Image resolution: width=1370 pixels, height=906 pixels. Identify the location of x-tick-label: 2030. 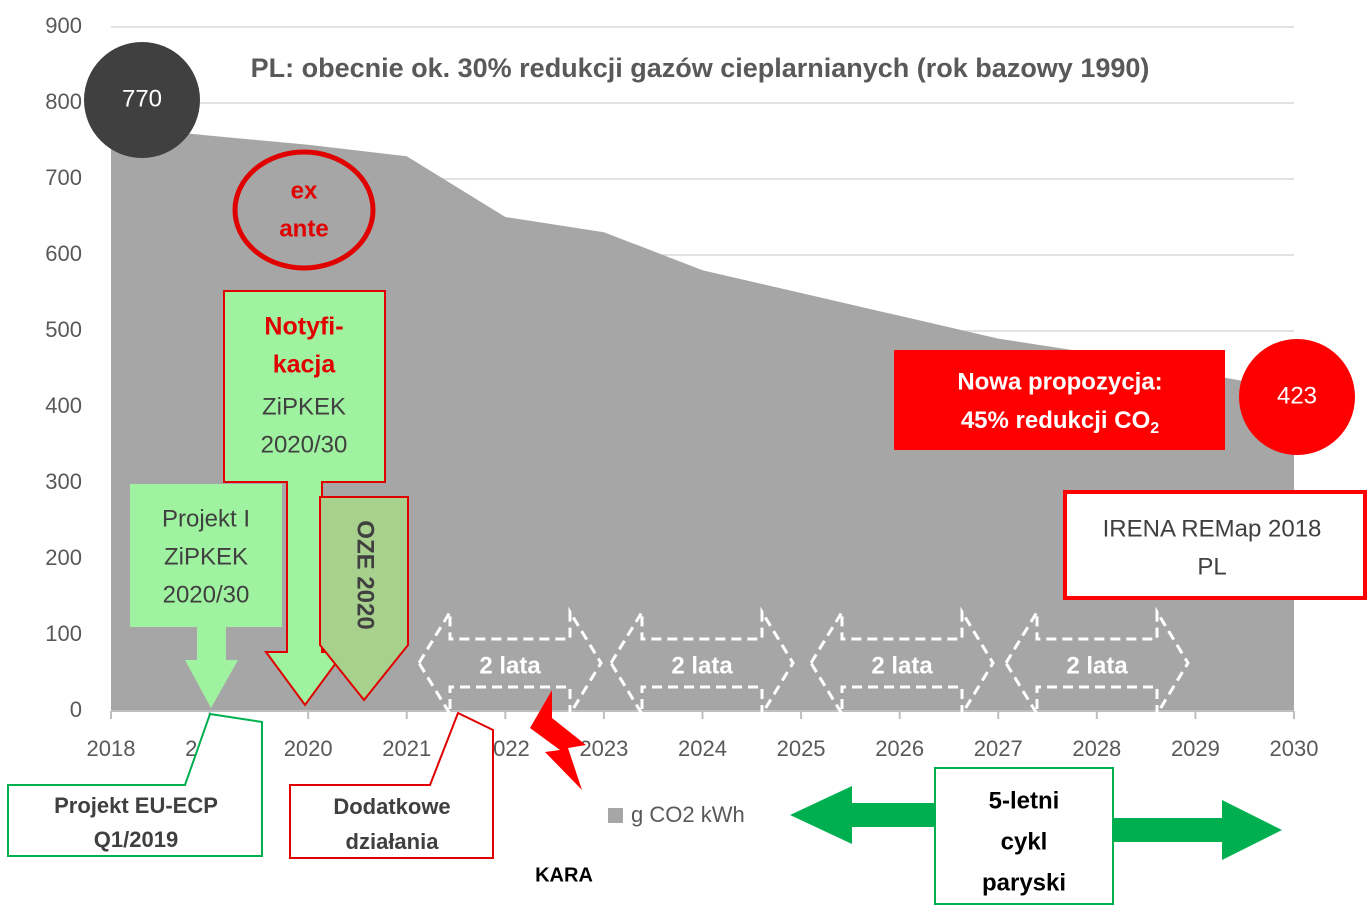
(1294, 748).